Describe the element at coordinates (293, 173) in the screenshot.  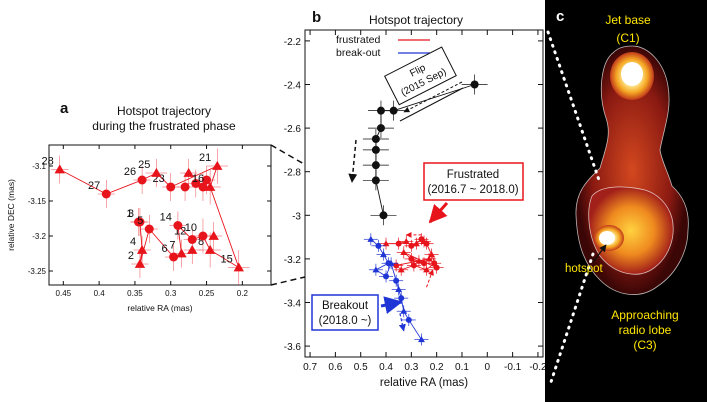
I see `panel-b-ytick-label: -2.8` at that location.